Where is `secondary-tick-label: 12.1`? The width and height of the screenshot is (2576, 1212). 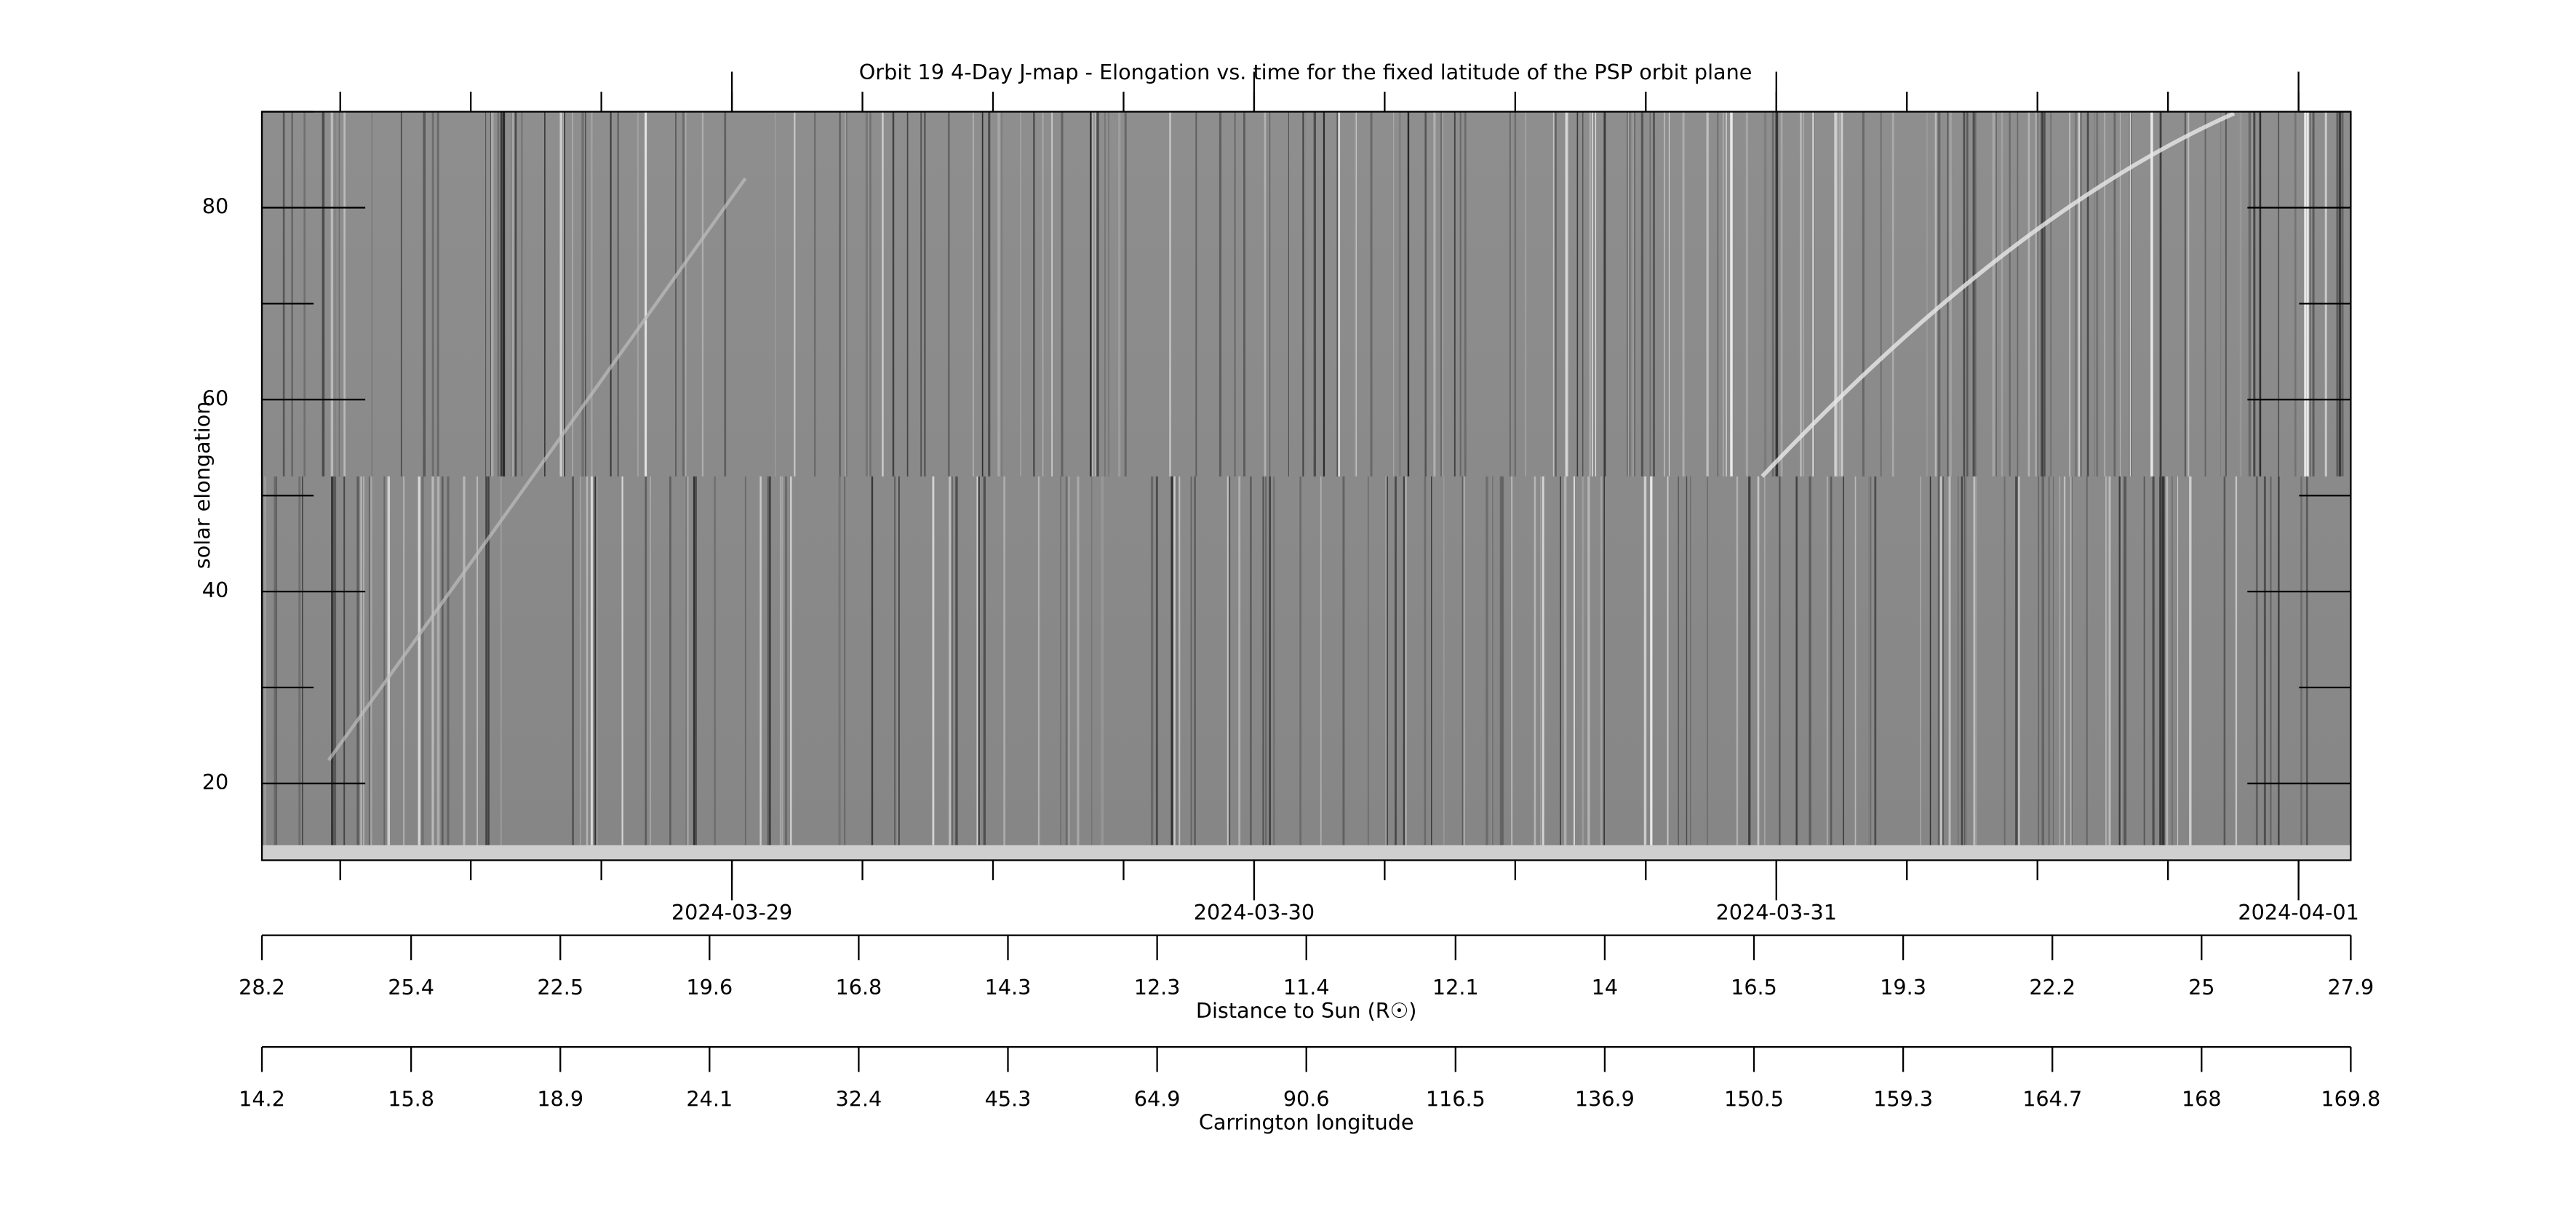 secondary-tick-label: 12.1 is located at coordinates (1455, 987).